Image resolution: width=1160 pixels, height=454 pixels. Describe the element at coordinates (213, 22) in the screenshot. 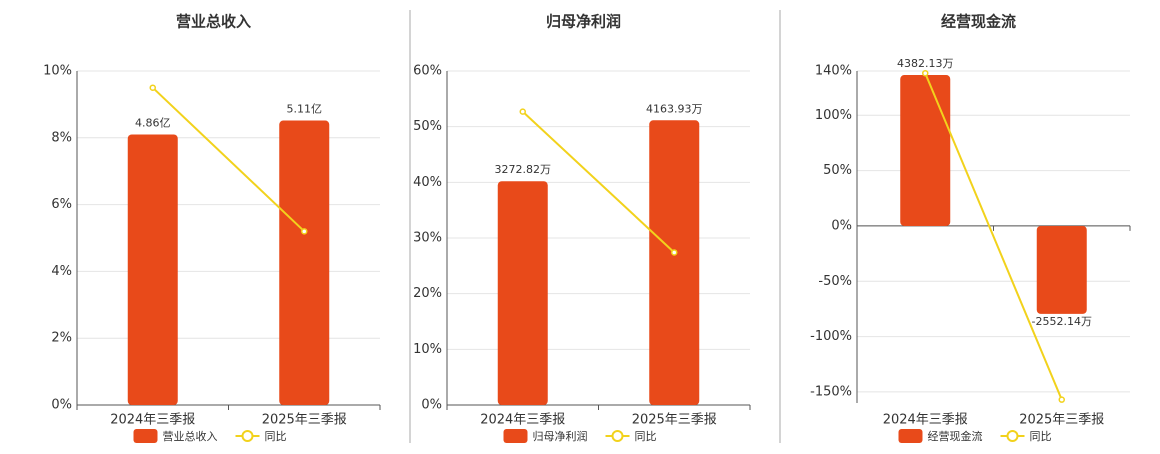

I see `chart-title: 营业总收入` at that location.